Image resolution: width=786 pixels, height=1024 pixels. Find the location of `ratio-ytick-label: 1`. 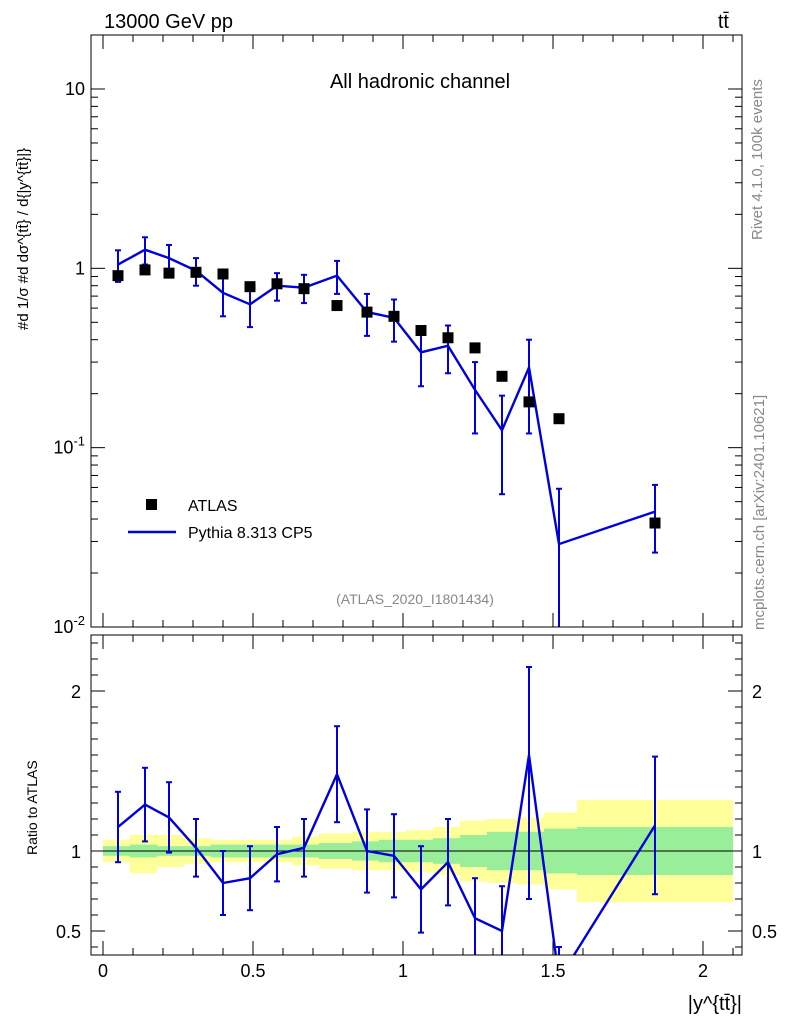

ratio-ytick-label: 1 is located at coordinates (76, 852).